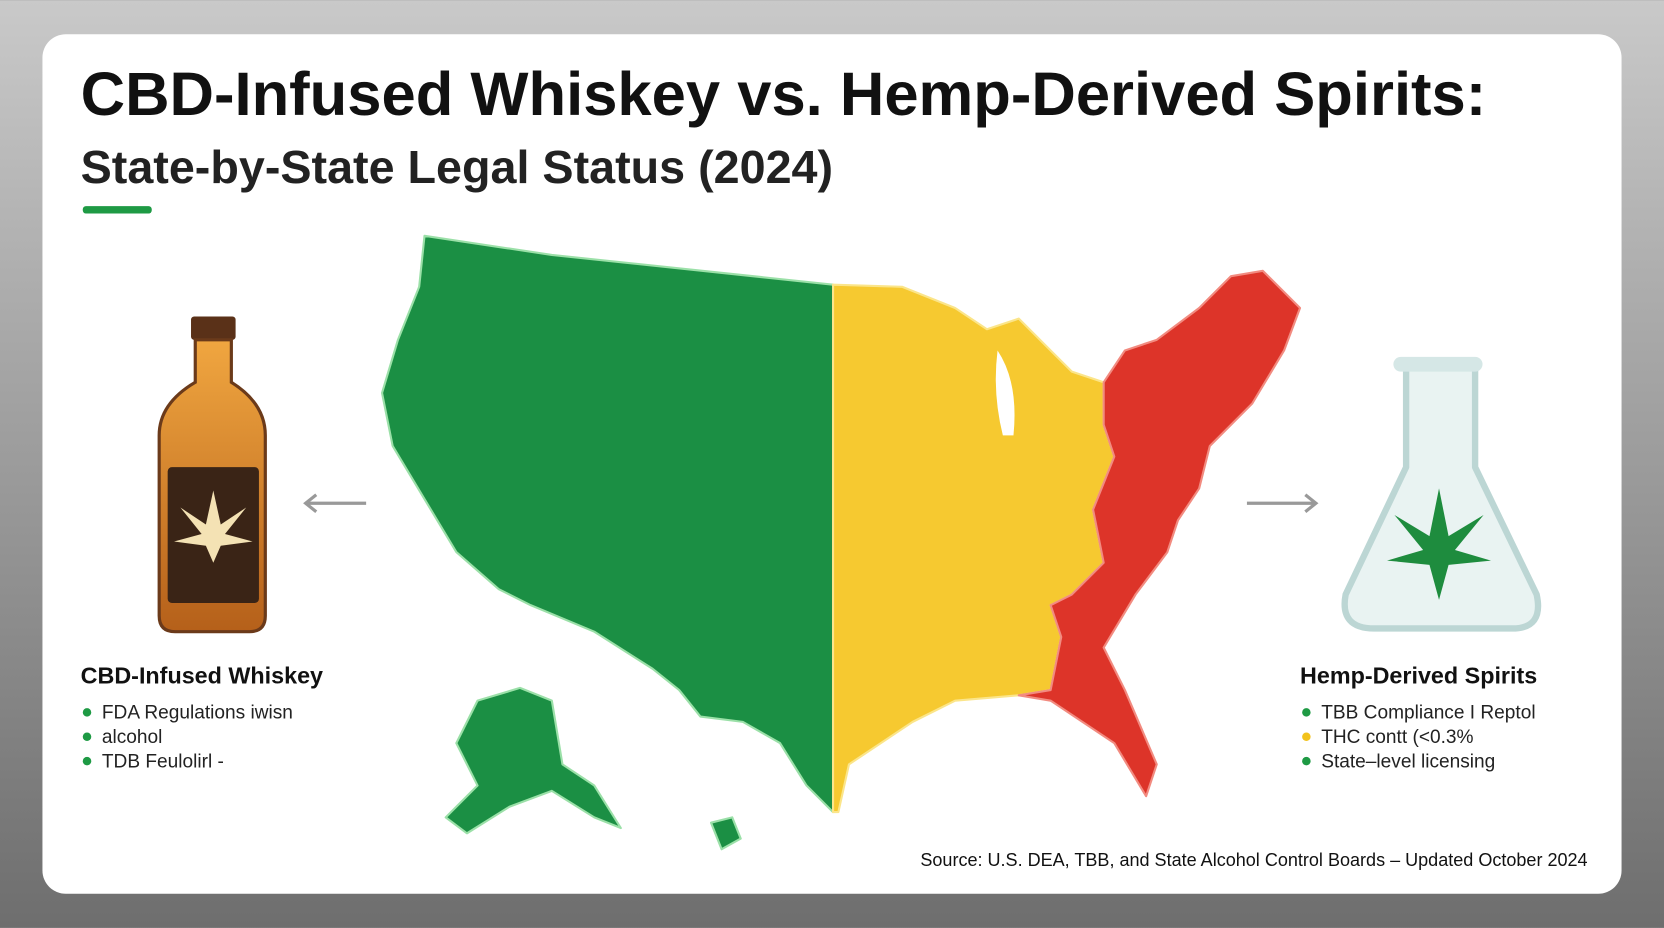 This screenshot has height=928, width=1664. What do you see at coordinates (197, 713) in the screenshot?
I see `bullet-text: FDA Regulations iwisn` at bounding box center [197, 713].